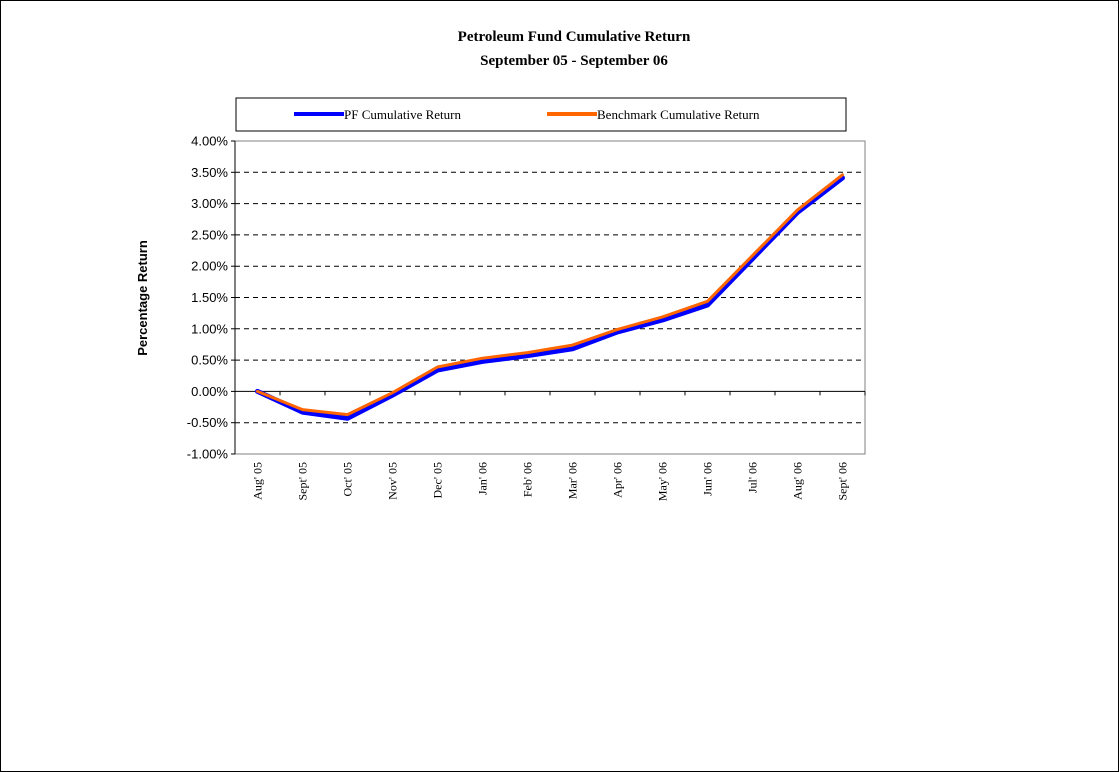 This screenshot has width=1119, height=772. Describe the element at coordinates (708, 479) in the screenshot. I see `x-tick-label: Jun' 06` at that location.